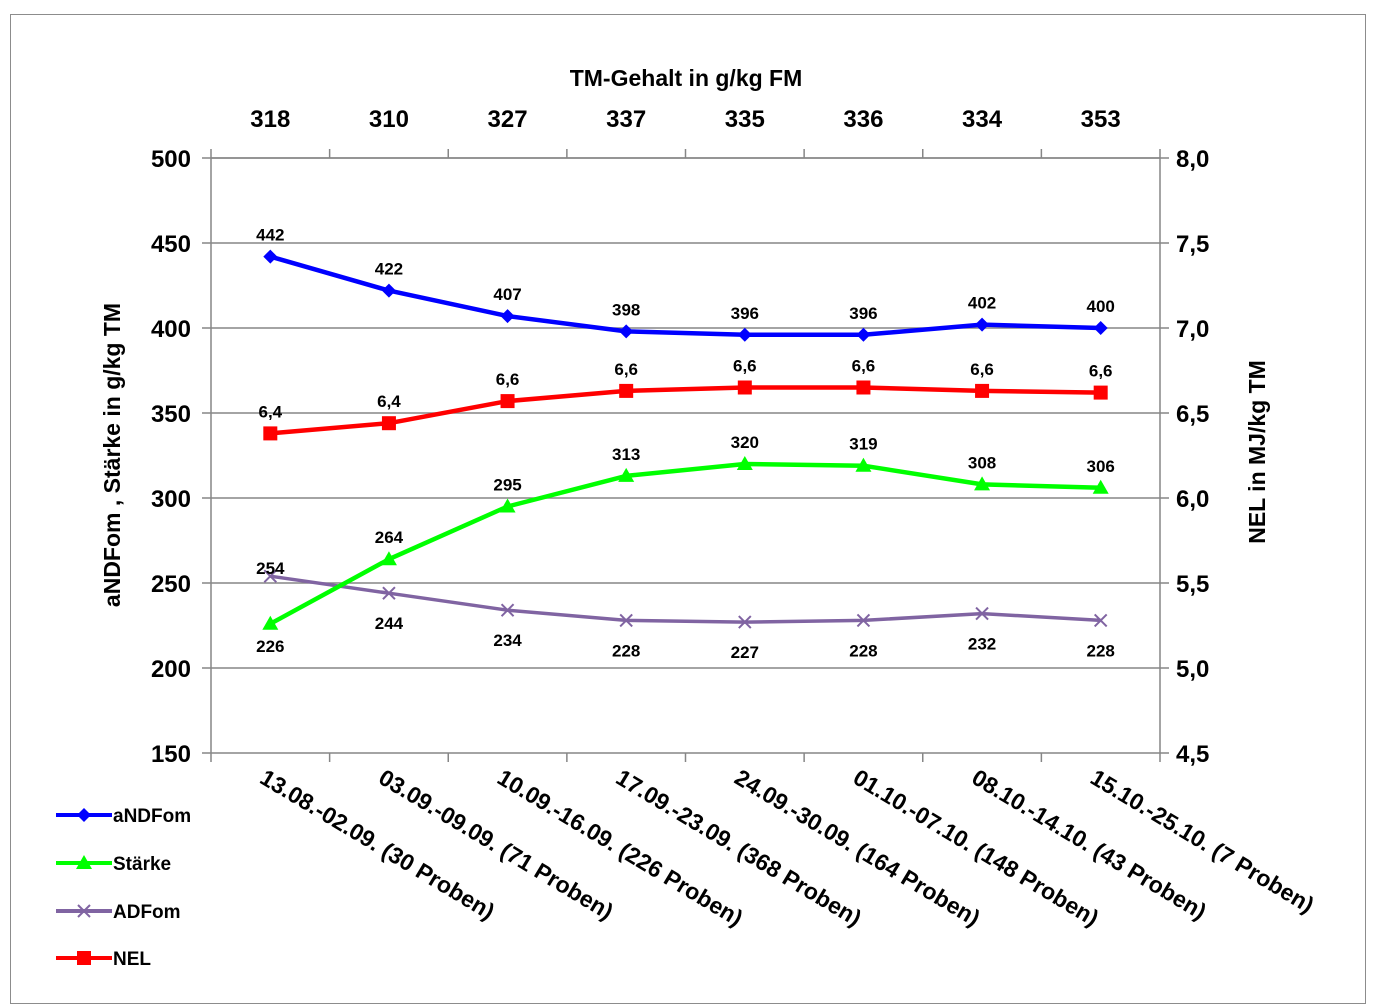 The width and height of the screenshot is (1377, 1008). Describe the element at coordinates (147, 912) in the screenshot. I see `legend-label: ADFom` at that location.